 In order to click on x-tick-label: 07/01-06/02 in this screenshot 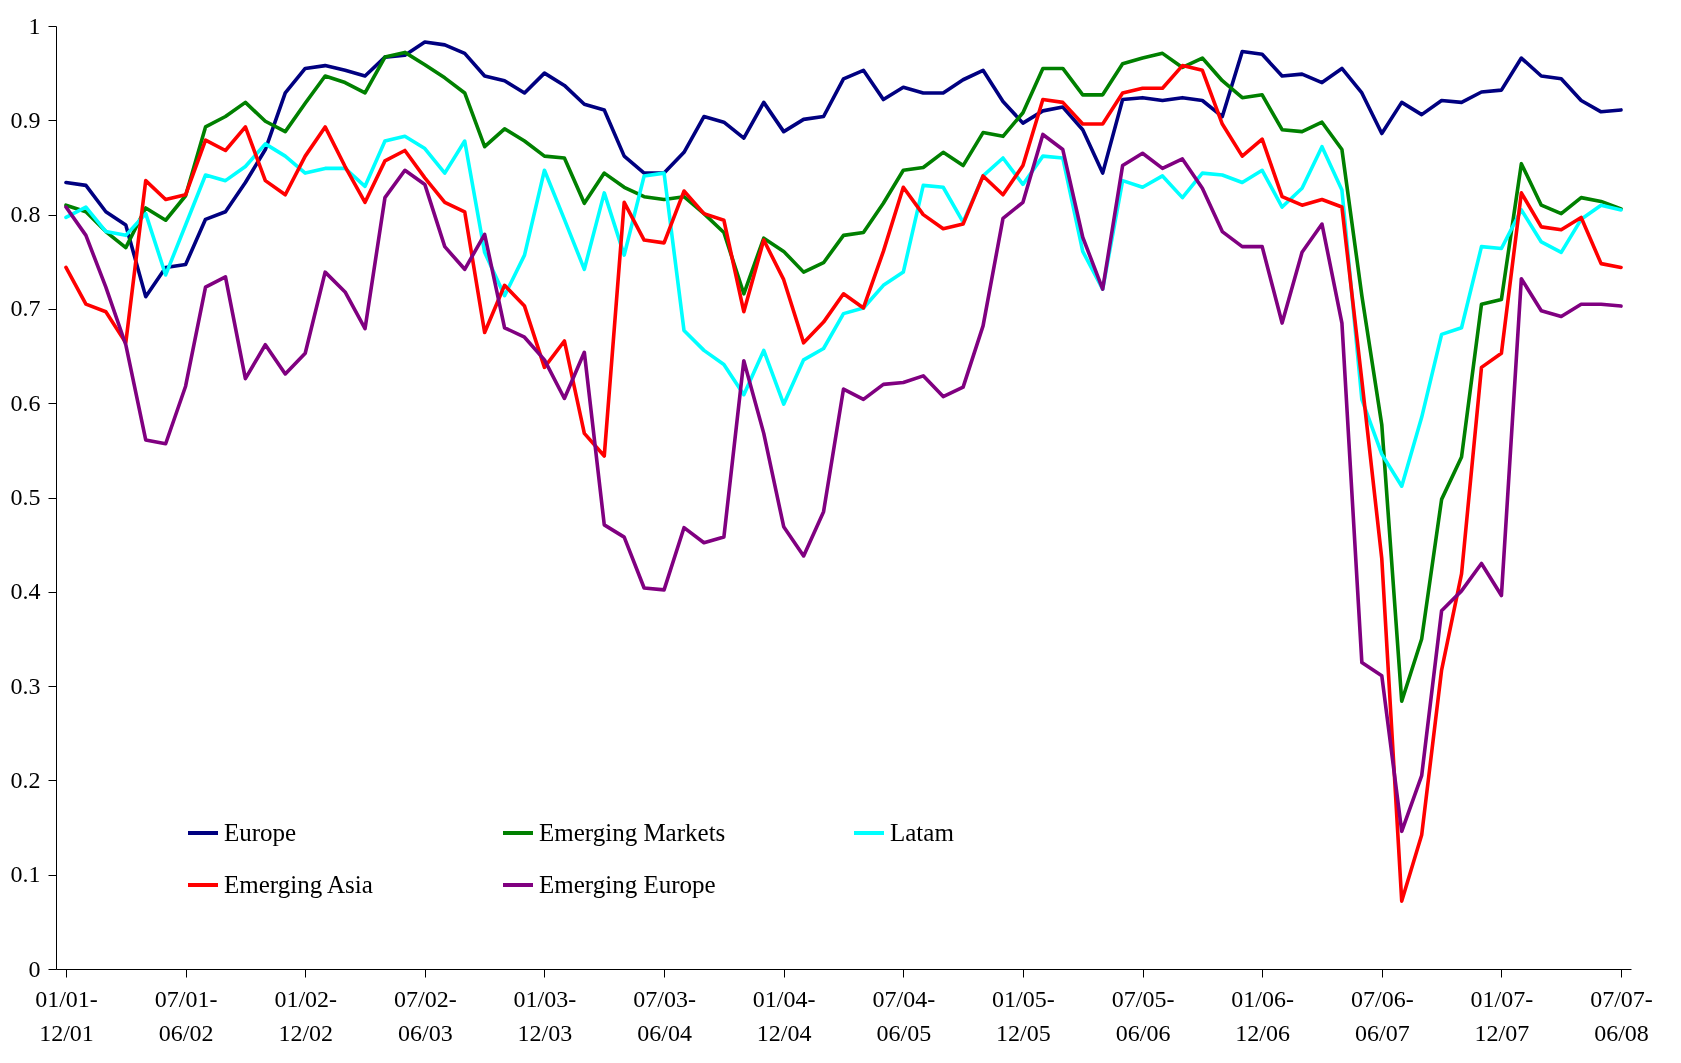, I will do `click(186, 1015)`.